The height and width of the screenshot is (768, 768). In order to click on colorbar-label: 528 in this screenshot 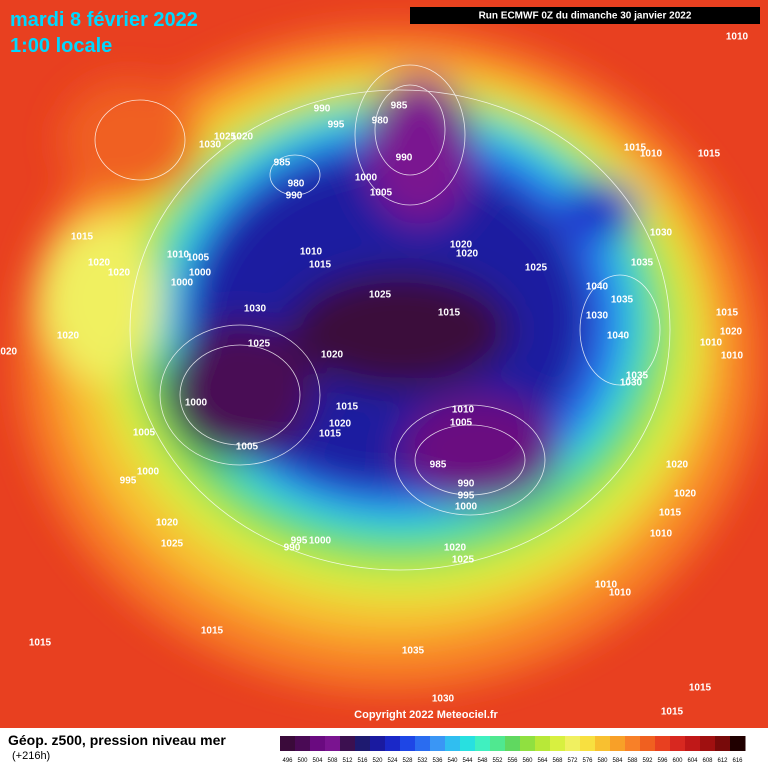, I will do `click(407, 761)`.